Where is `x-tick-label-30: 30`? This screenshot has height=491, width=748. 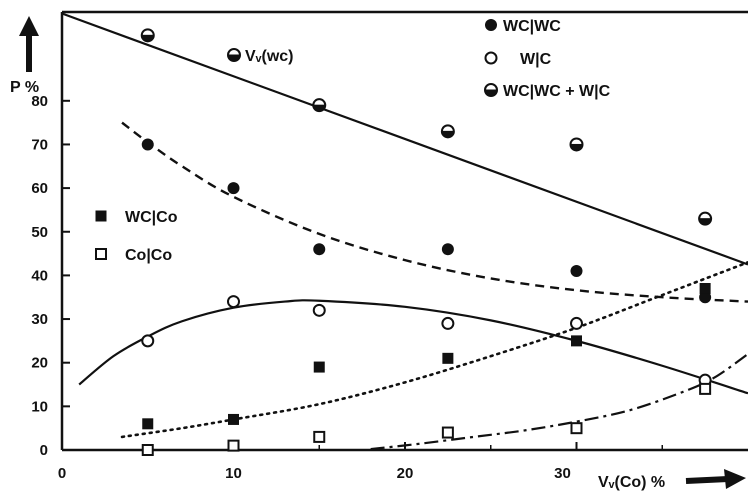 x-tick-label-30: 30 is located at coordinates (562, 473).